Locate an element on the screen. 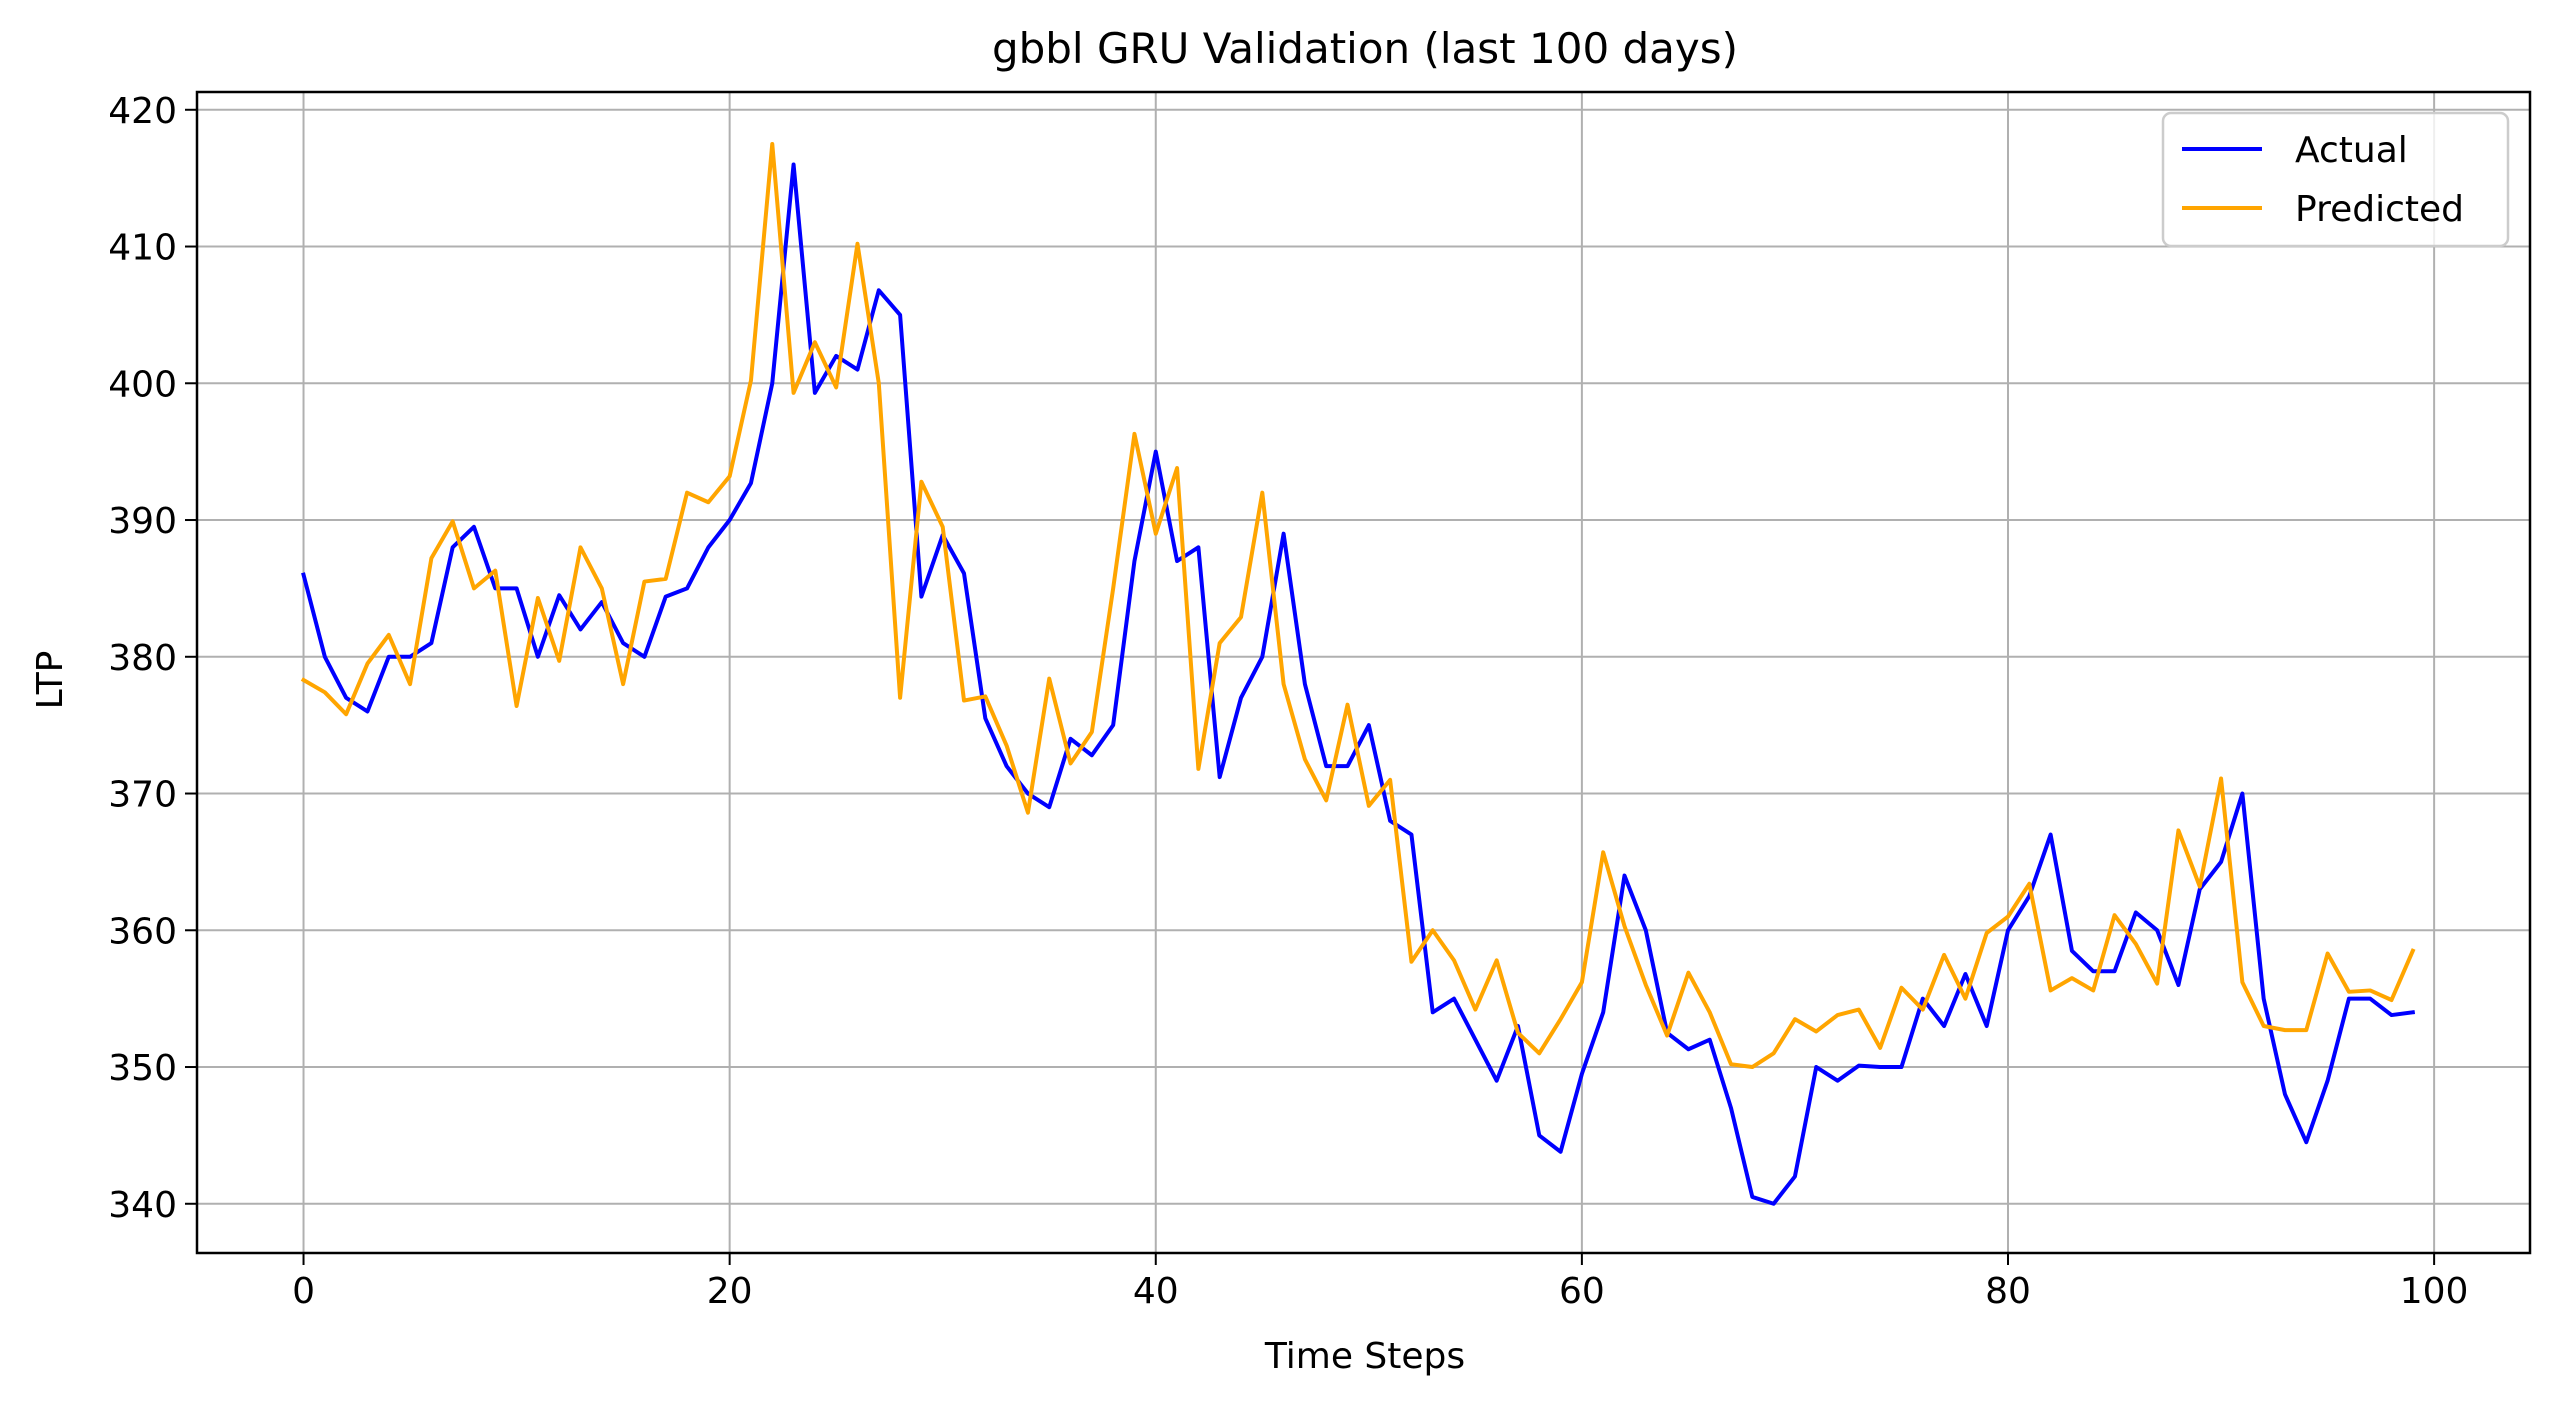 The width and height of the screenshot is (2550, 1403). y-tick-label: 390 is located at coordinates (142, 521).